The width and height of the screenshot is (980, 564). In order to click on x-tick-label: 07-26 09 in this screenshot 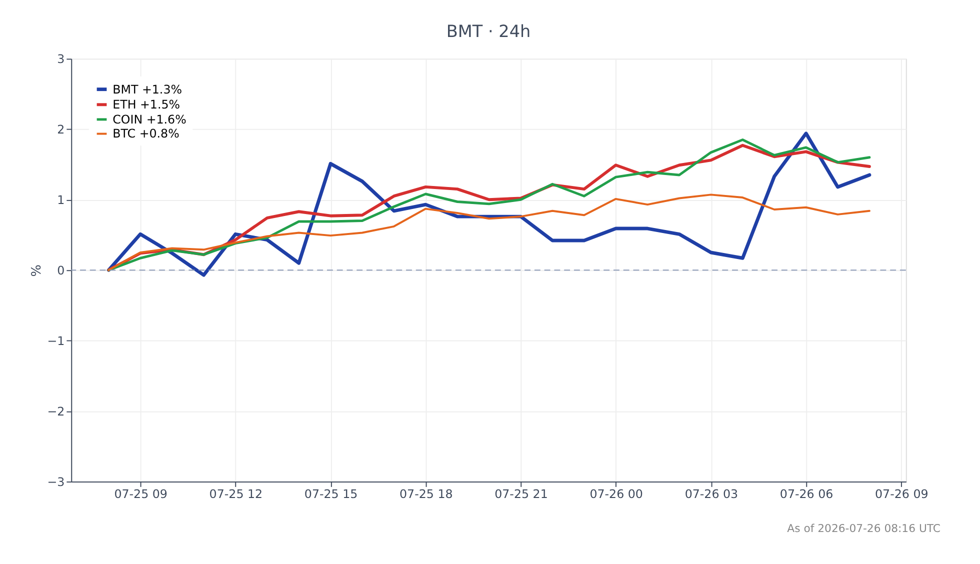, I will do `click(901, 493)`.